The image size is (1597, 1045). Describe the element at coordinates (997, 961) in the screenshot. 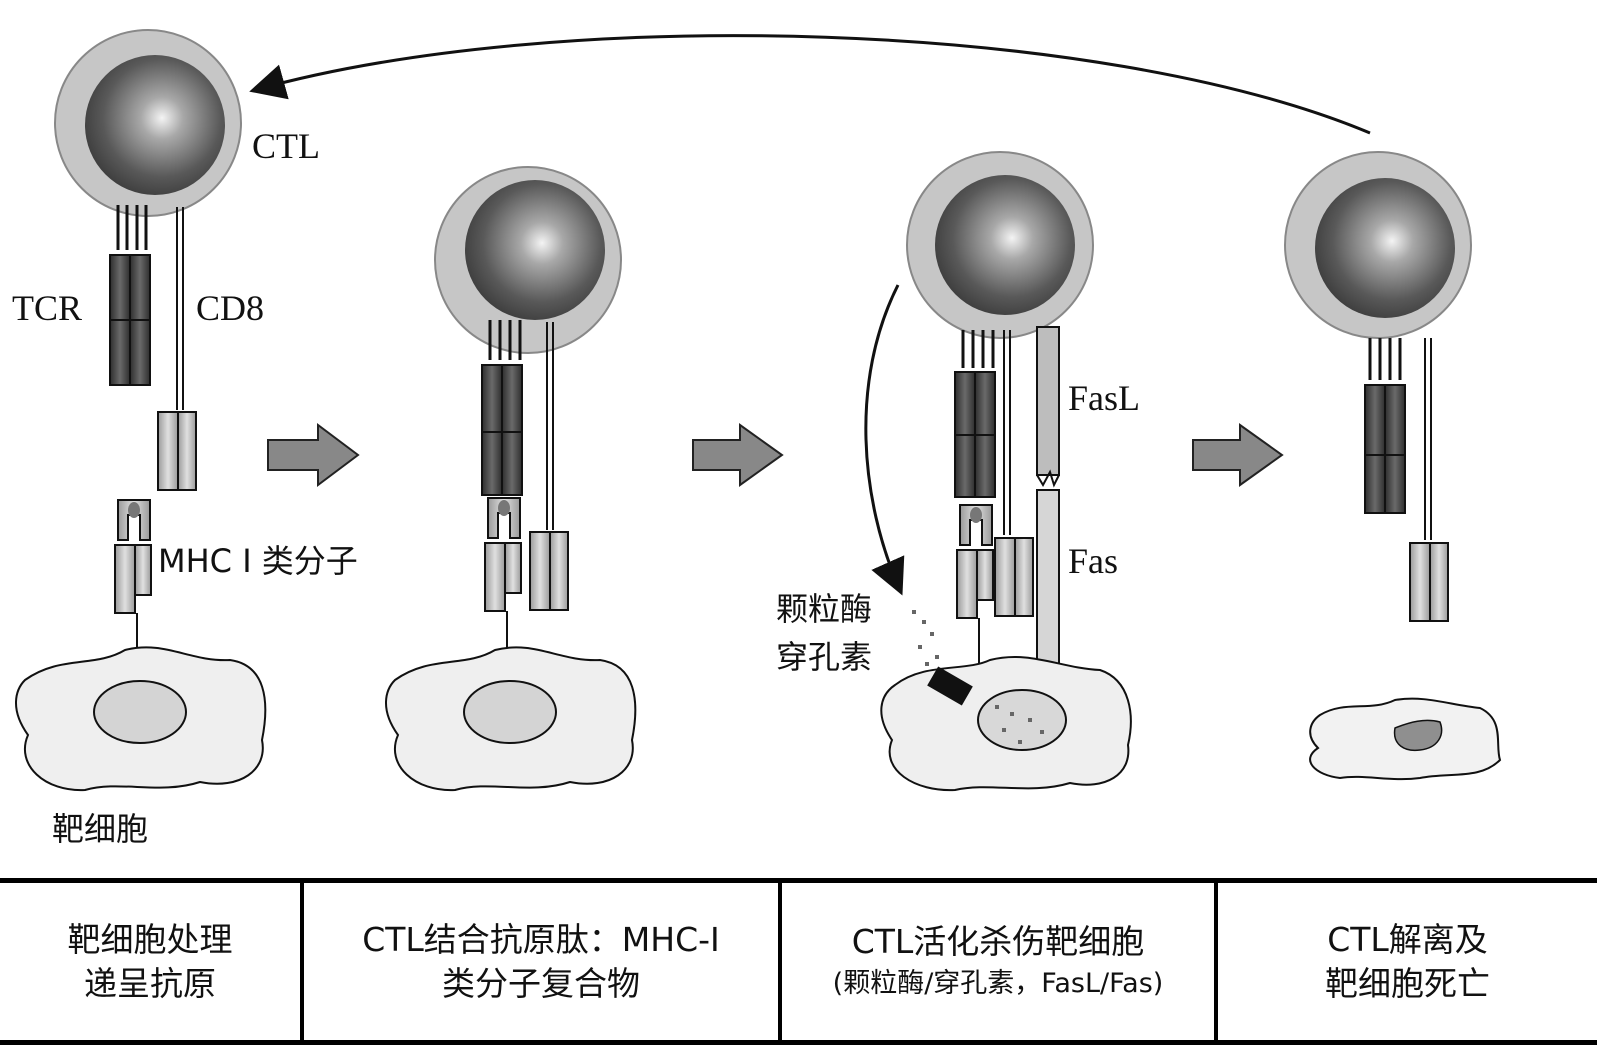

I see `step-caption: CTL活化杀伤靶细胞 (颗粒酶/穿孔素，FasL/Fas)` at that location.